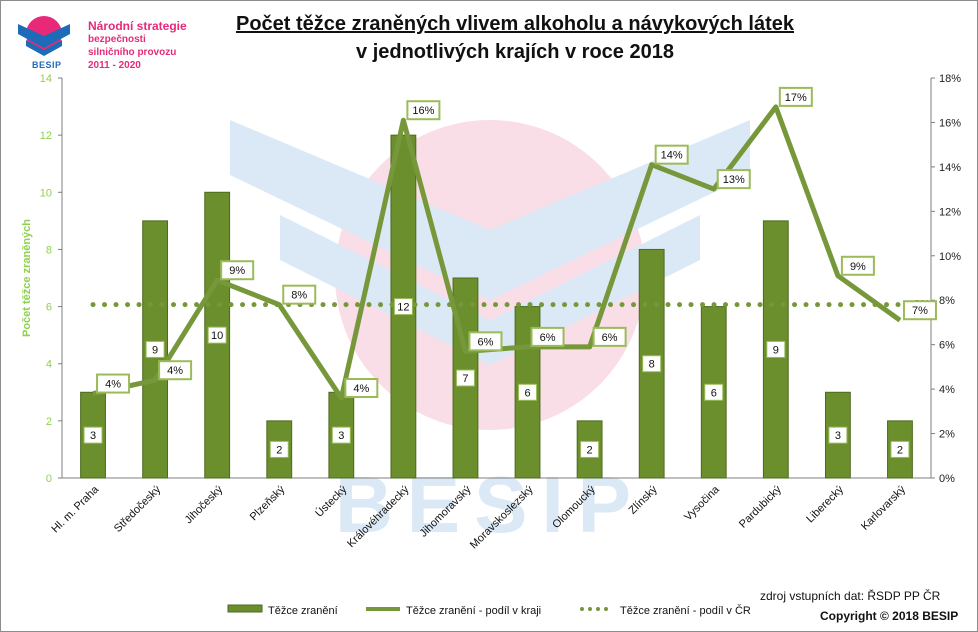 This screenshot has height=632, width=978. I want to click on logo-line3: silničního provozu, so click(132, 52).